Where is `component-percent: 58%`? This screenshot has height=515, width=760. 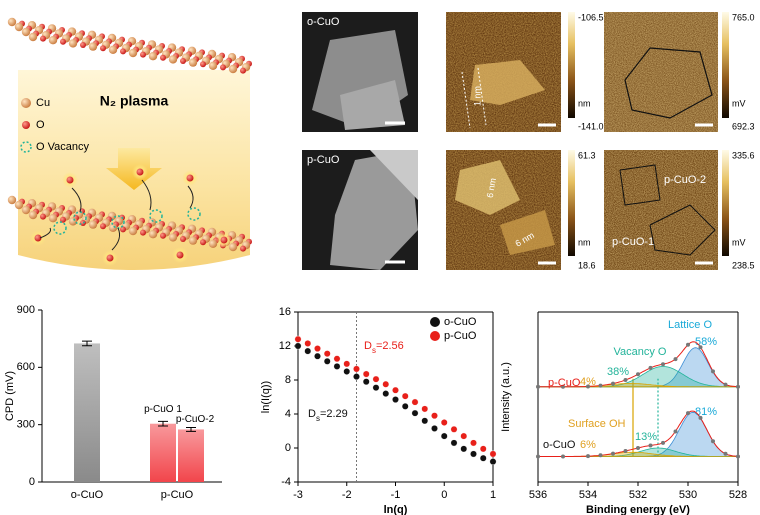 component-percent: 58% is located at coordinates (706, 342).